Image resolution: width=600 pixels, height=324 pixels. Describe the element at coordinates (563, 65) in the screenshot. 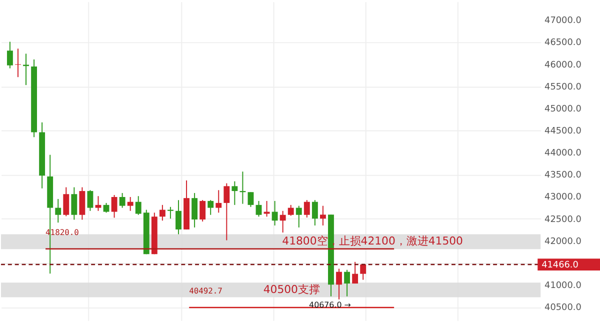

I see `y-tick-label: 46000.0` at that location.